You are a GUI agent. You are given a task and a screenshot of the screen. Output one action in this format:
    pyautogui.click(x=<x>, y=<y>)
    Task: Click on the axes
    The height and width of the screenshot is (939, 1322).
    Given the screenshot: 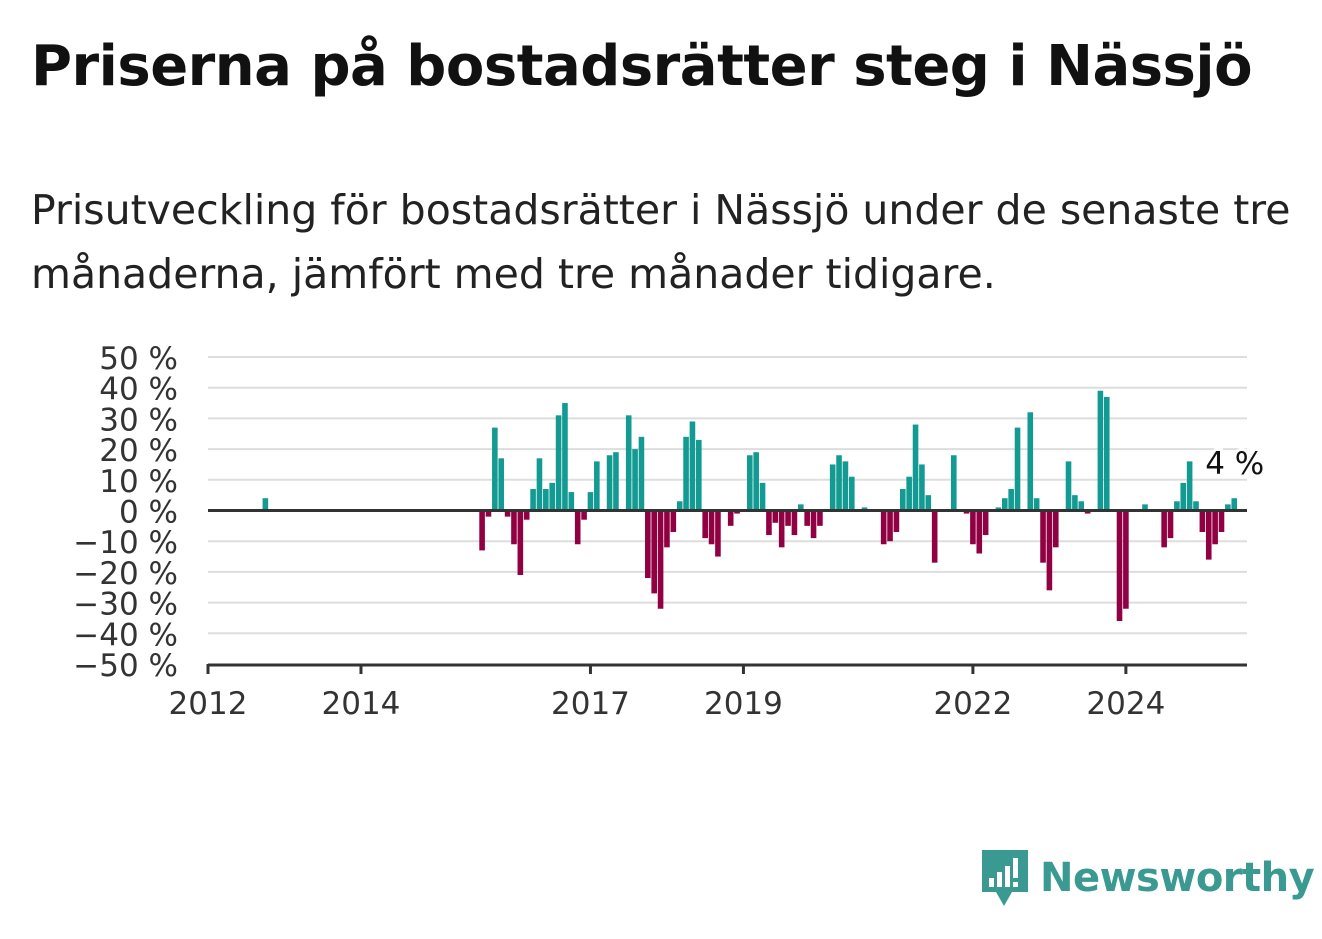 What is the action you would take?
    pyautogui.click(x=727, y=588)
    